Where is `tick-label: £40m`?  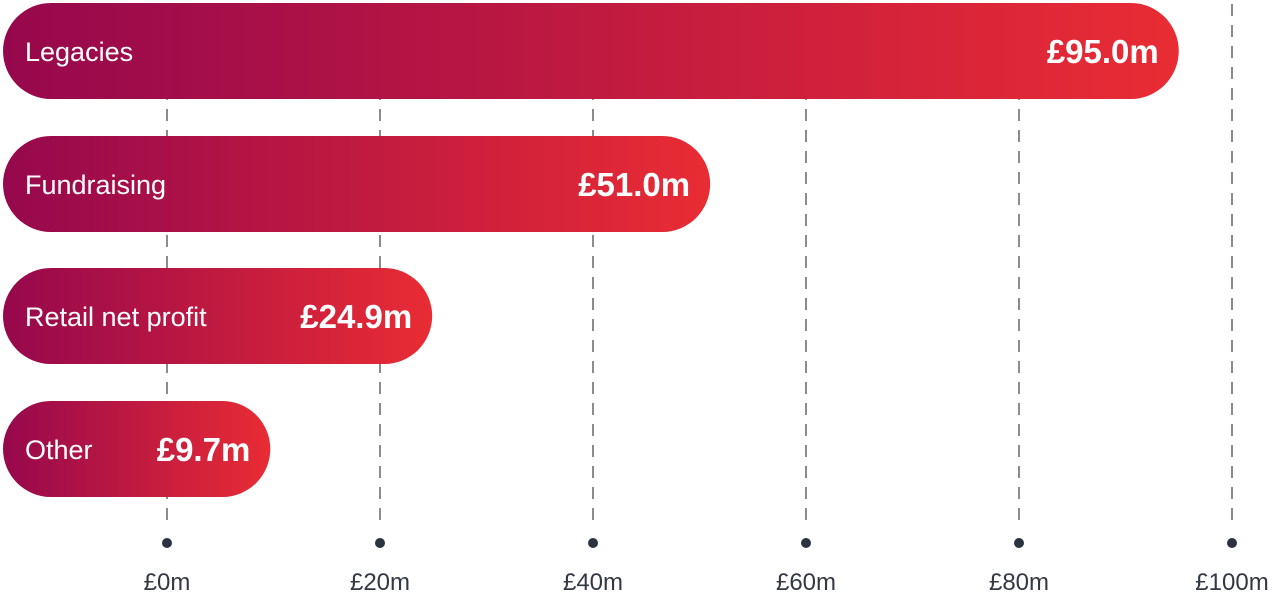 tick-label: £40m is located at coordinates (593, 582).